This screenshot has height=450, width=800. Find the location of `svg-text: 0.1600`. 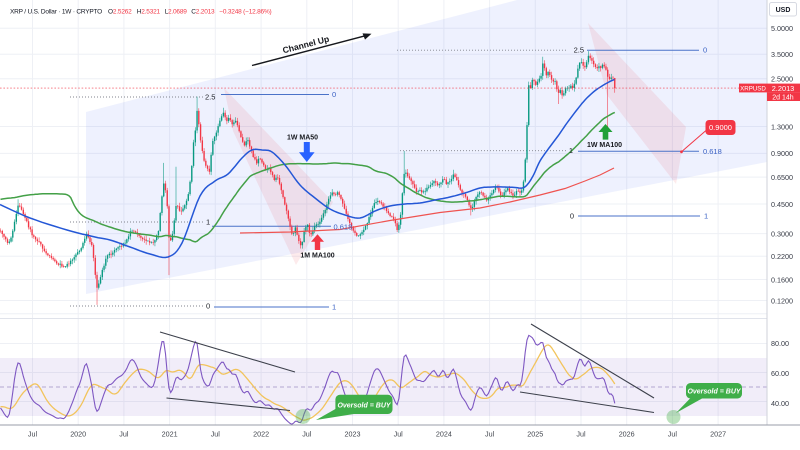

svg-text: 0.1600 is located at coordinates (782, 279).